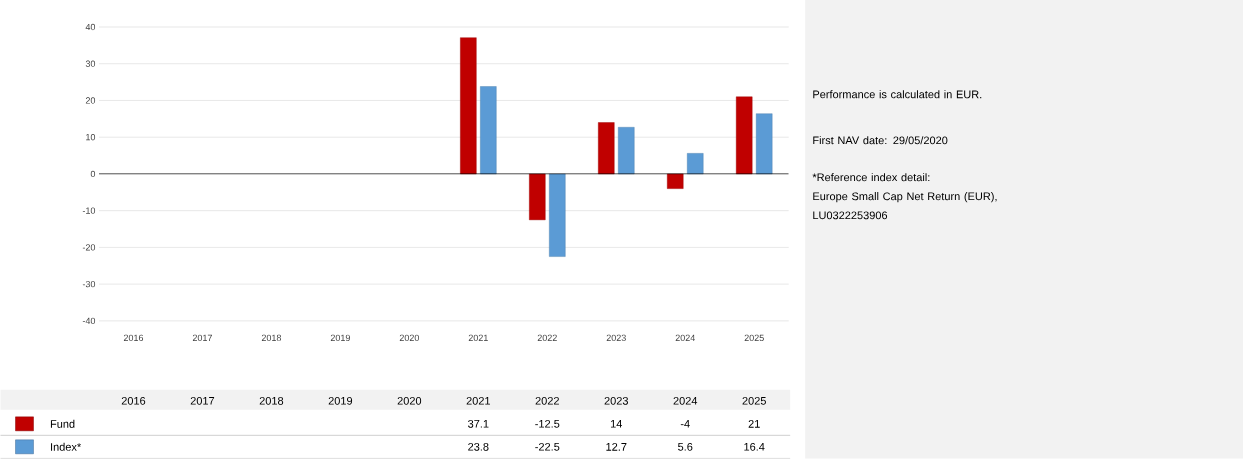 The image size is (1243, 459). Describe the element at coordinates (478, 447) in the screenshot. I see `data-label: 23.8` at that location.